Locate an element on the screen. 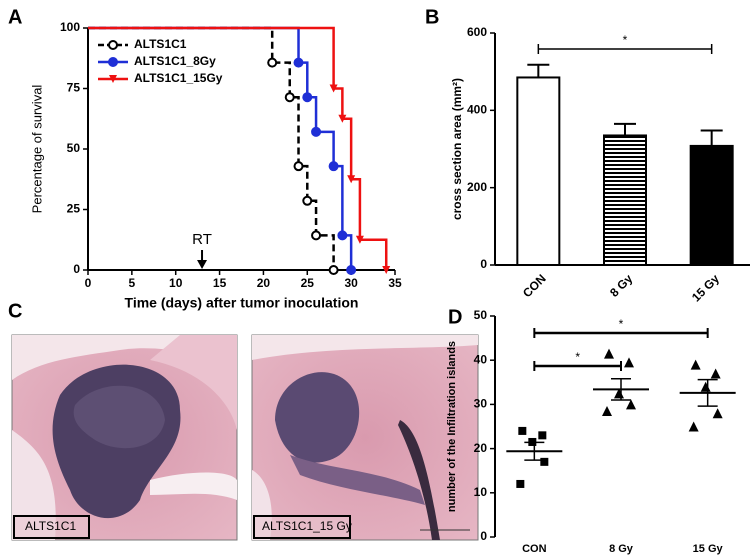 The image size is (755, 557). panel-label: C is located at coordinates (15, 311).